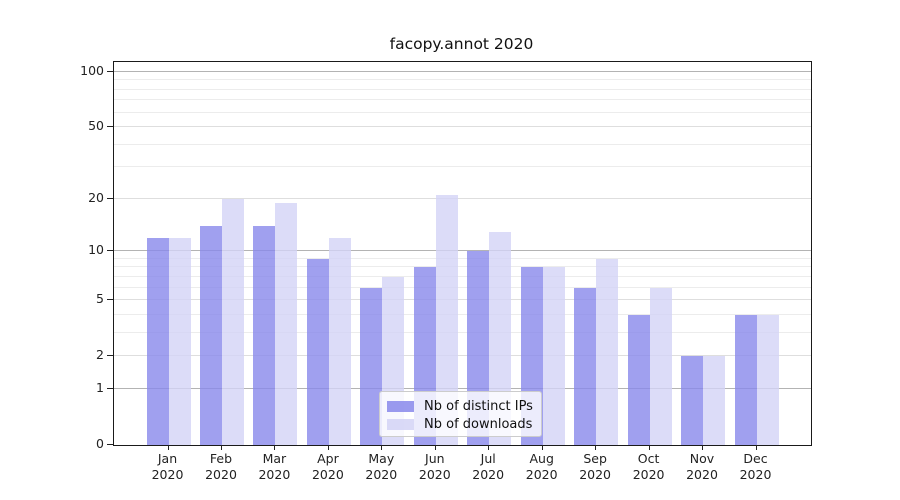 Image resolution: width=900 pixels, height=500 pixels. I want to click on x-tick-month: Dec, so click(755, 458).